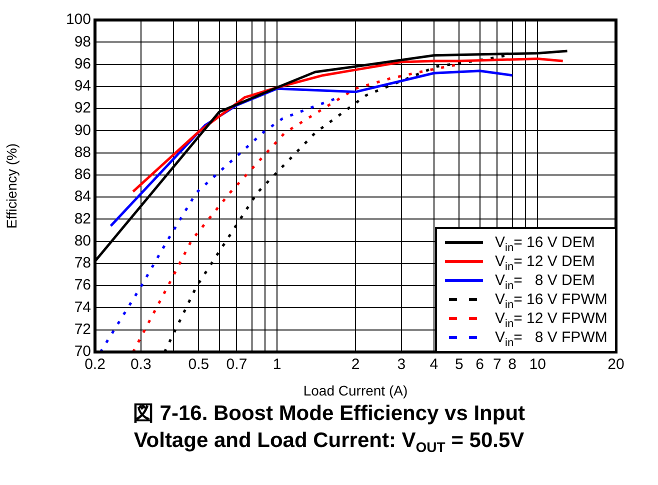 The image size is (658, 485). What do you see at coordinates (355, 365) in the screenshot?
I see `x-tick-label: 2` at bounding box center [355, 365].